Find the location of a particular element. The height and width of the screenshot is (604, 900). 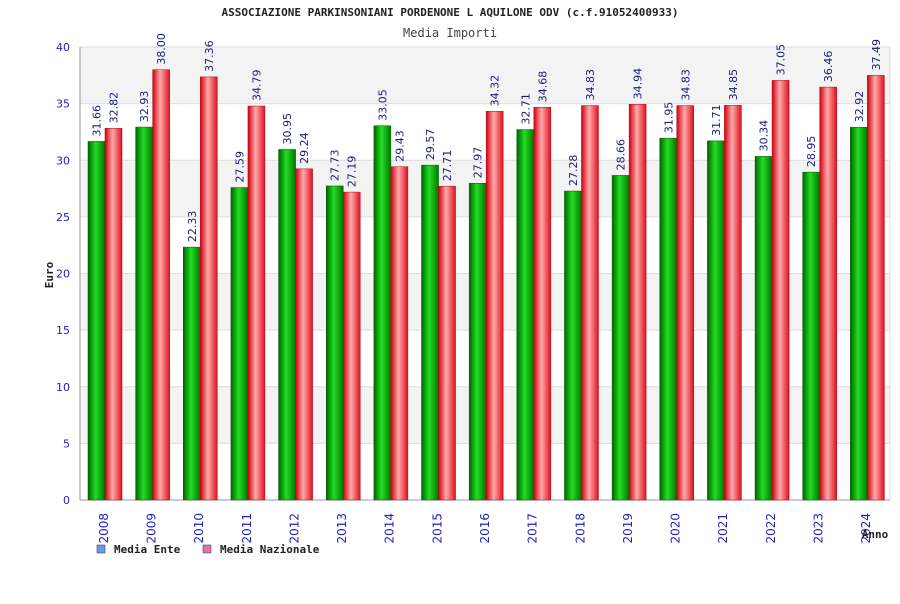

value-label-media-ente-2018: 27.28 is located at coordinates (573, 171).